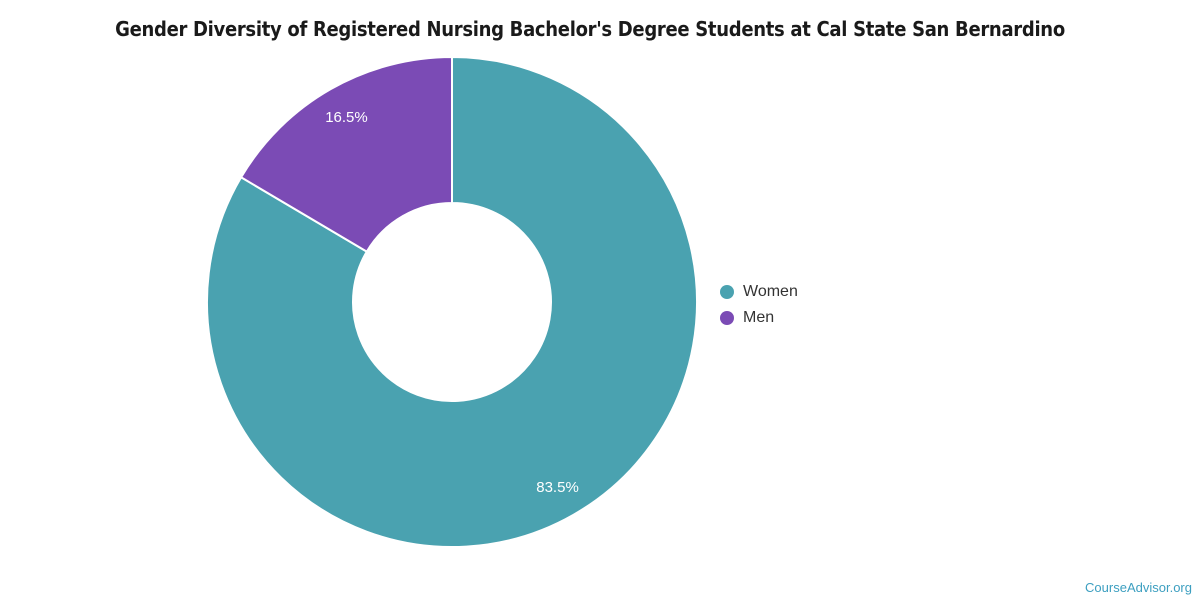 Image resolution: width=1200 pixels, height=600 pixels. What do you see at coordinates (727, 318) in the screenshot?
I see `legend-swatch-men-icon` at bounding box center [727, 318].